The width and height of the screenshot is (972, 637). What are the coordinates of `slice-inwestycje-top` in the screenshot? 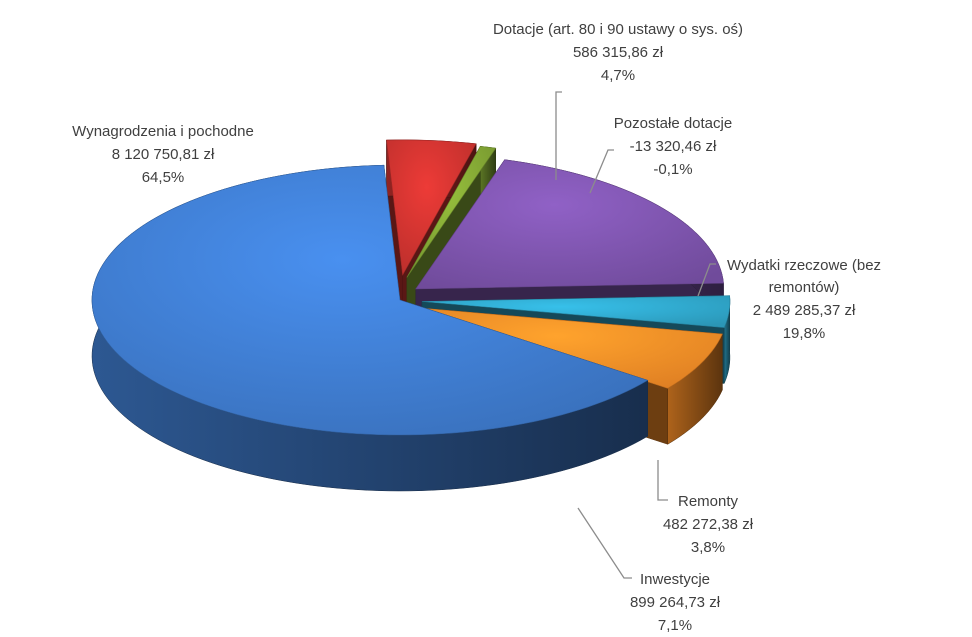 It's located at (571, 348).